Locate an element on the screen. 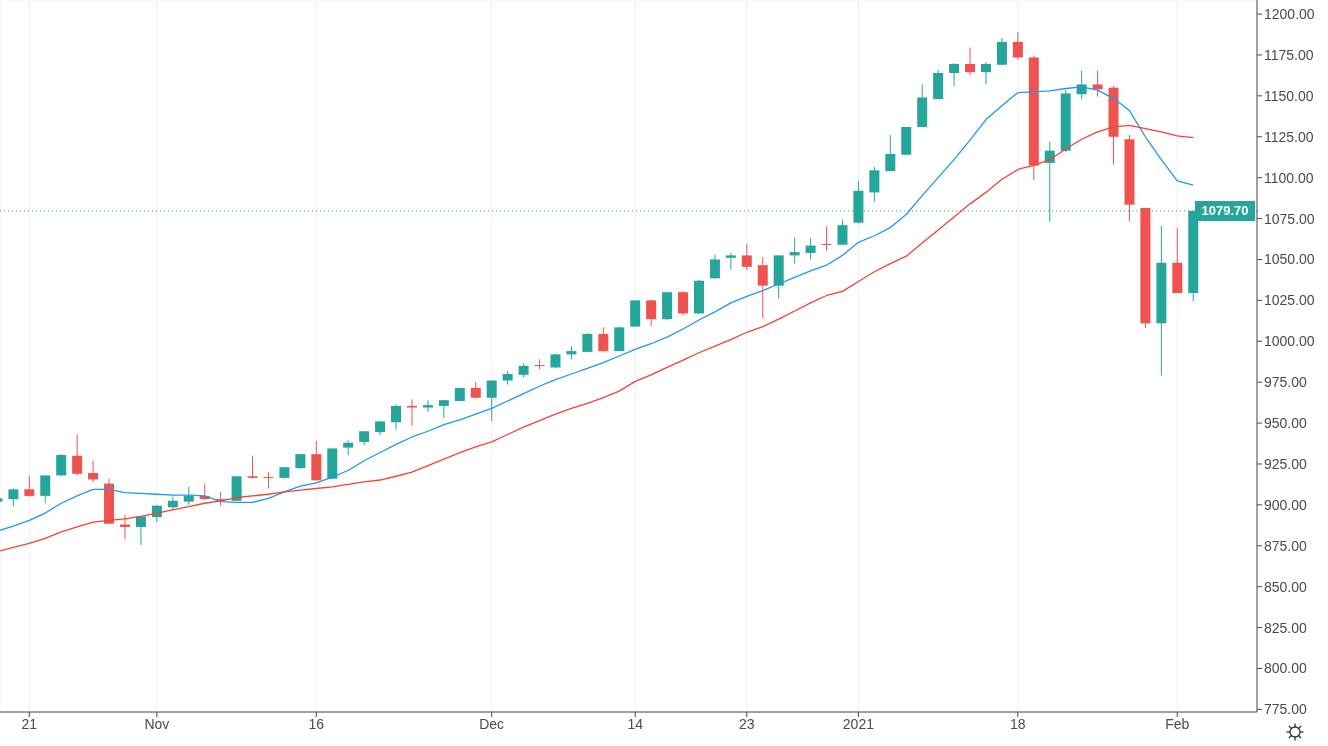  y-tick-label: 975.00 is located at coordinates (1286, 382).